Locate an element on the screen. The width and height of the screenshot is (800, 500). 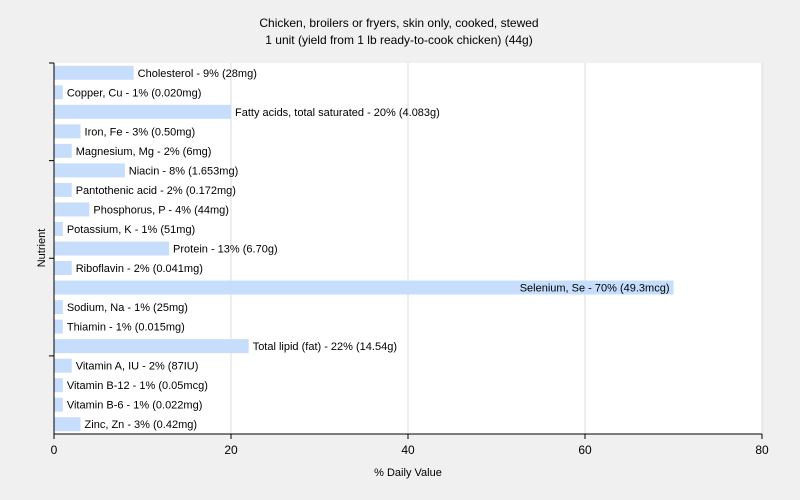
x-tick-label: 40 is located at coordinates (408, 450).